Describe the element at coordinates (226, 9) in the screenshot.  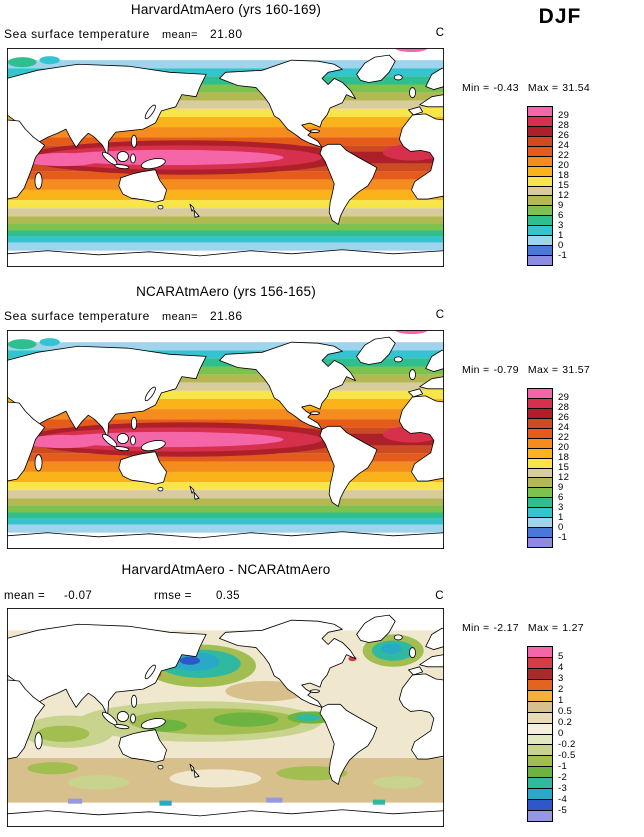
I see `panel-title: HarvardAtmAero (yrs 160-169)` at that location.